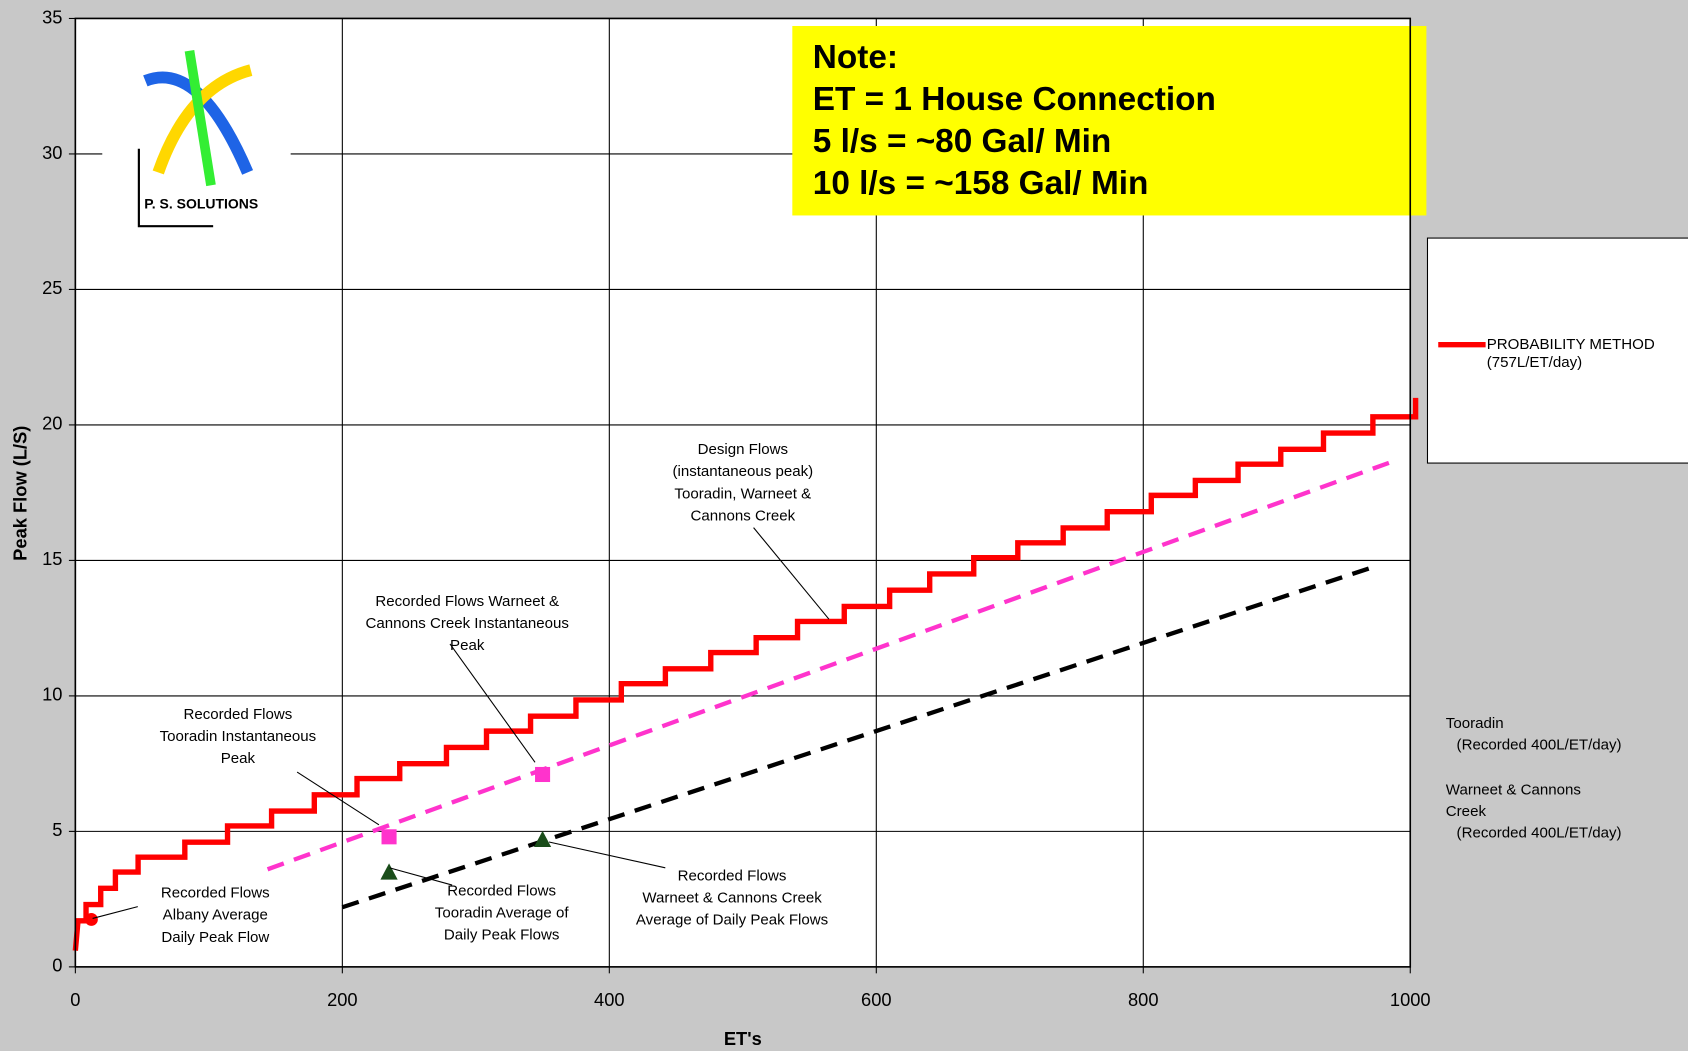 This screenshot has height=1051, width=1688. I want to click on annotation-text: Recorded Flows Warneet &, so click(467, 601).